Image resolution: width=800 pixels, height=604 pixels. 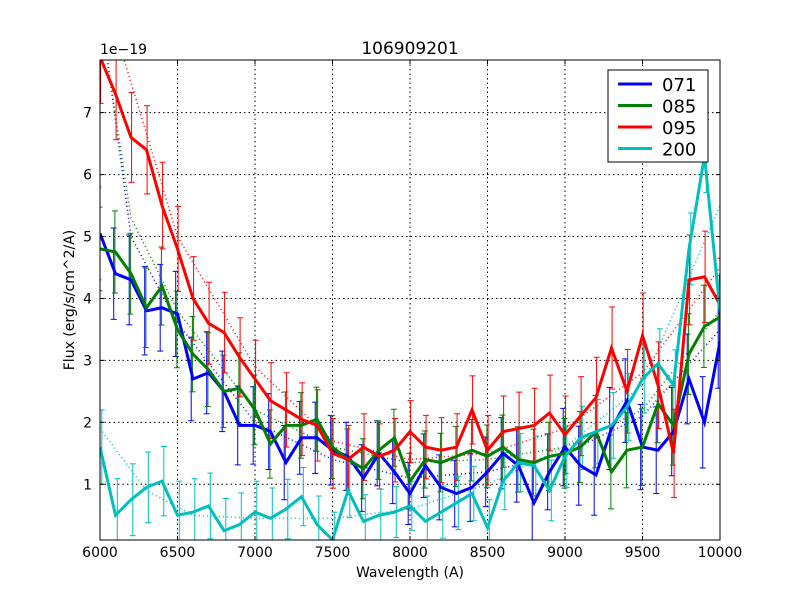 What do you see at coordinates (679, 107) in the screenshot?
I see `legend-label-085: 085` at bounding box center [679, 107].